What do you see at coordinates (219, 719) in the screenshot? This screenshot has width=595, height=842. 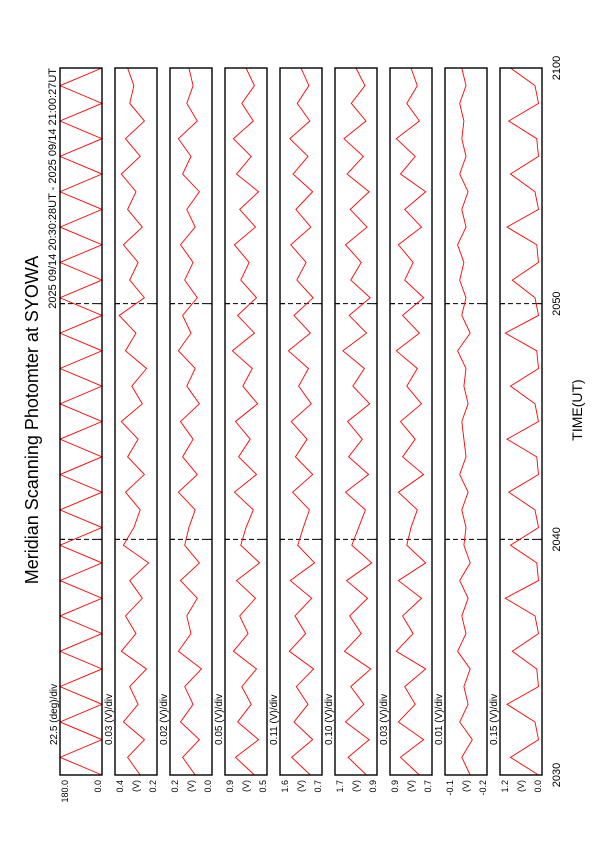 I see `scale-label: 0.05 (V)/div` at bounding box center [219, 719].